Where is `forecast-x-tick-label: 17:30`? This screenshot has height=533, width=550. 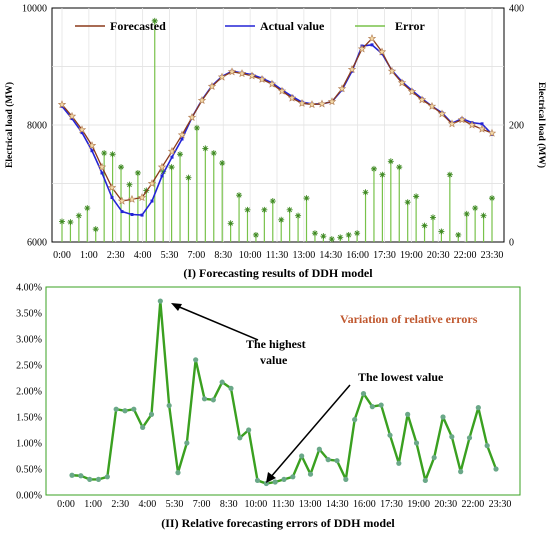
forecast-x-tick-label: 17:30 is located at coordinates (384, 255).